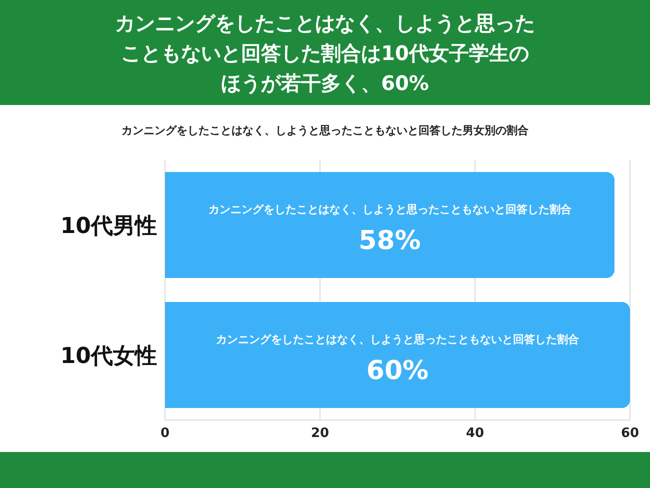 The width and height of the screenshot is (650, 488). Describe the element at coordinates (108, 226) in the screenshot. I see `y-tick-label: 10代男性` at that location.